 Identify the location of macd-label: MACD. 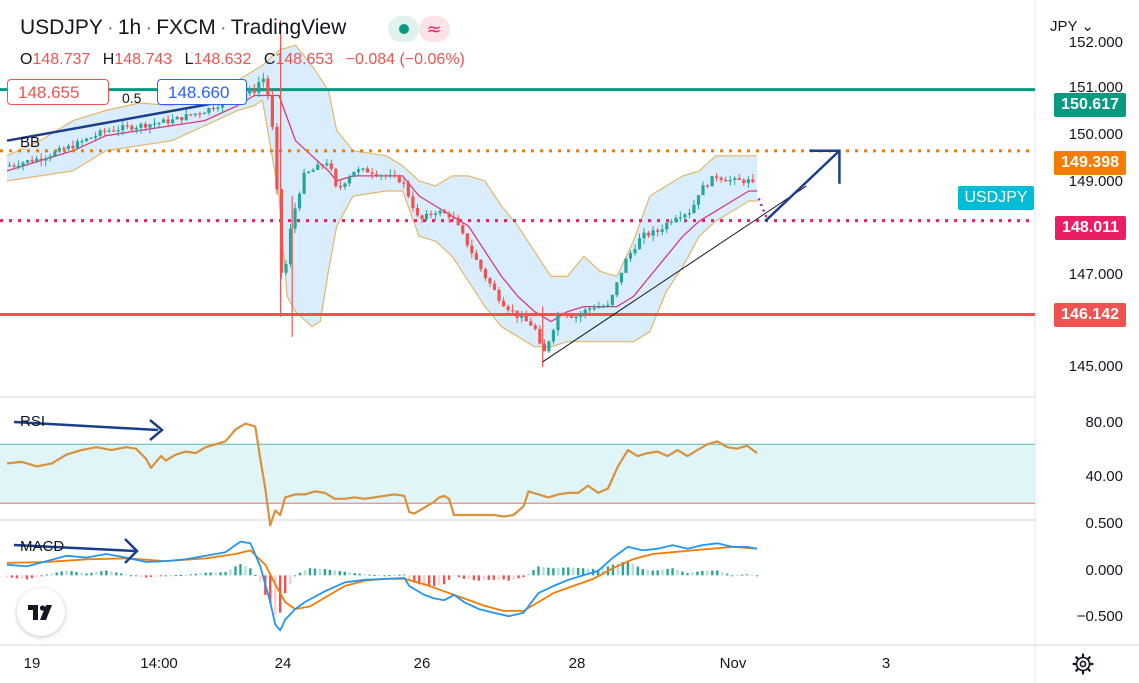
(42, 546).